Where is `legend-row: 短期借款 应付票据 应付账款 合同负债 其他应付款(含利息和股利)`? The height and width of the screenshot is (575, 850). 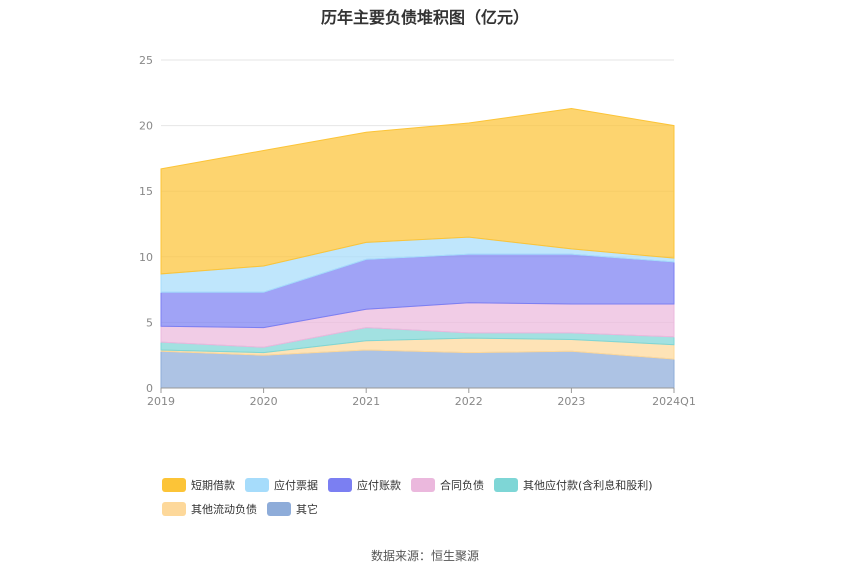
legend-row: 短期借款 应付票据 应付账款 合同负债 其他应付款(含利息和股利) is located at coordinates (462, 485).